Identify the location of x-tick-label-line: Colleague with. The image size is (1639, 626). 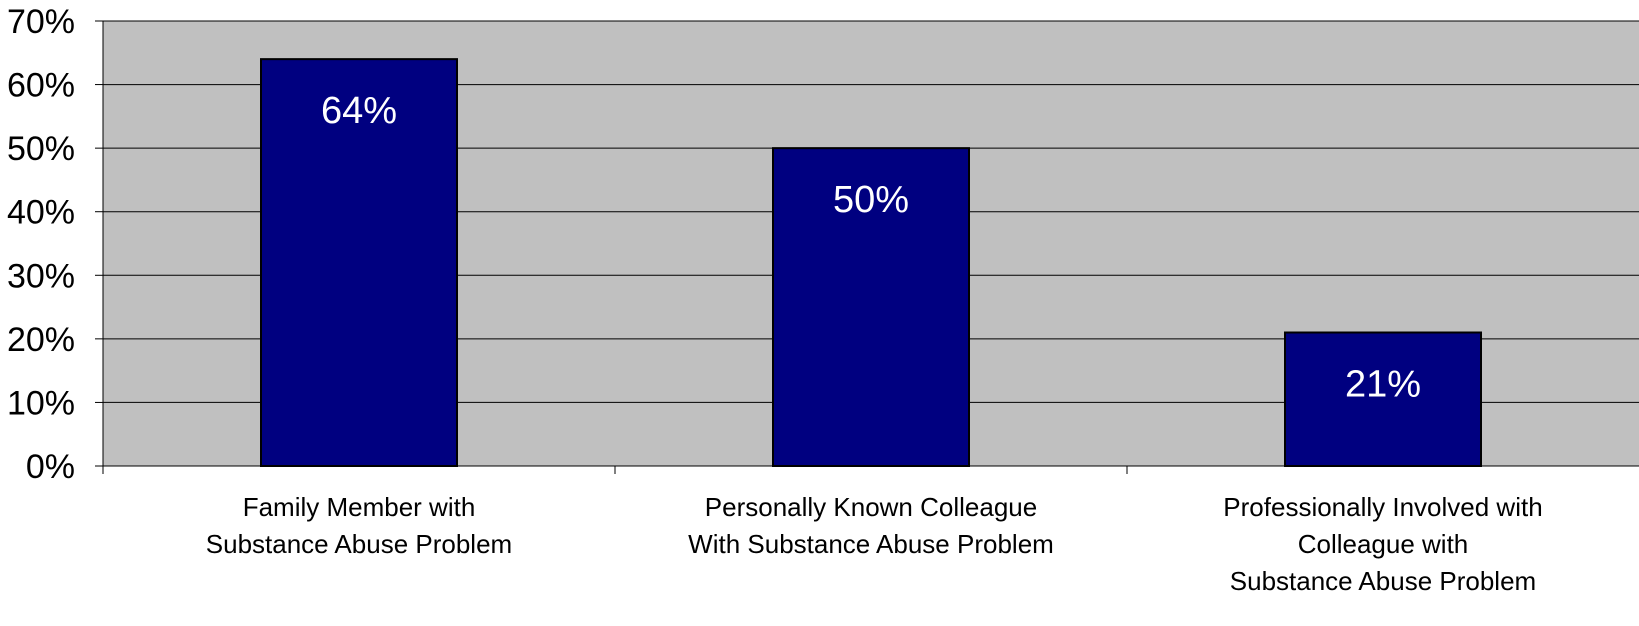
(1383, 544).